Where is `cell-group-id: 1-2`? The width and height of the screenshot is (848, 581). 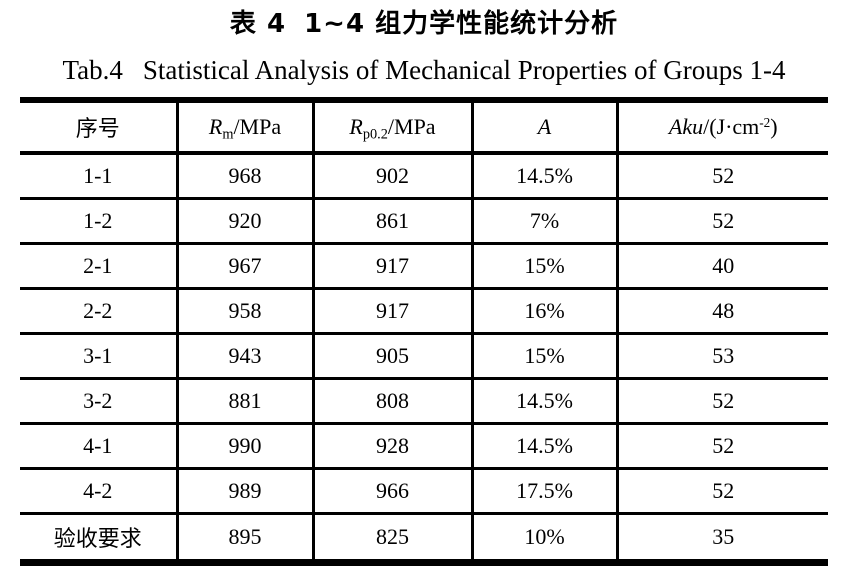 cell-group-id: 1-2 is located at coordinates (98, 221).